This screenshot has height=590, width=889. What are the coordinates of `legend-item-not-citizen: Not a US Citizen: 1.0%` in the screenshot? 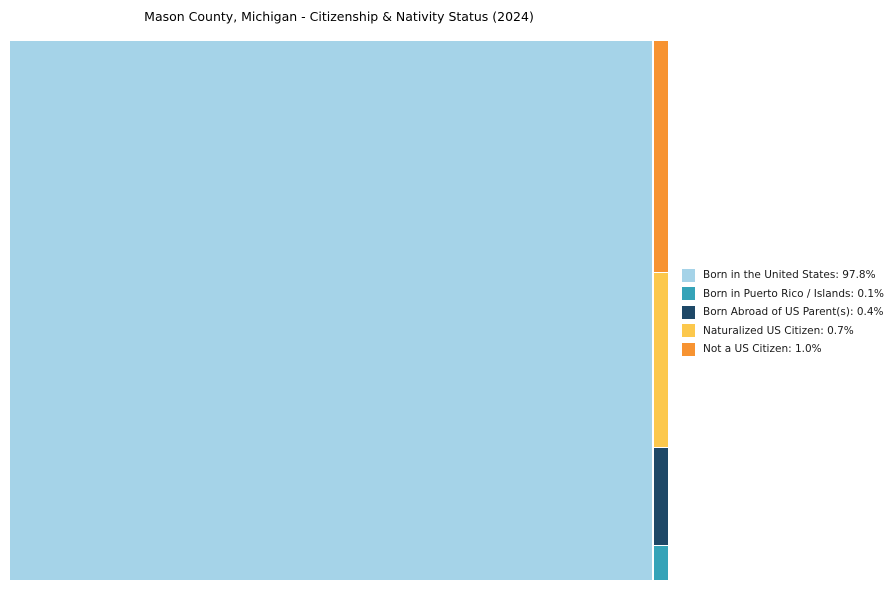 It's located at (783, 349).